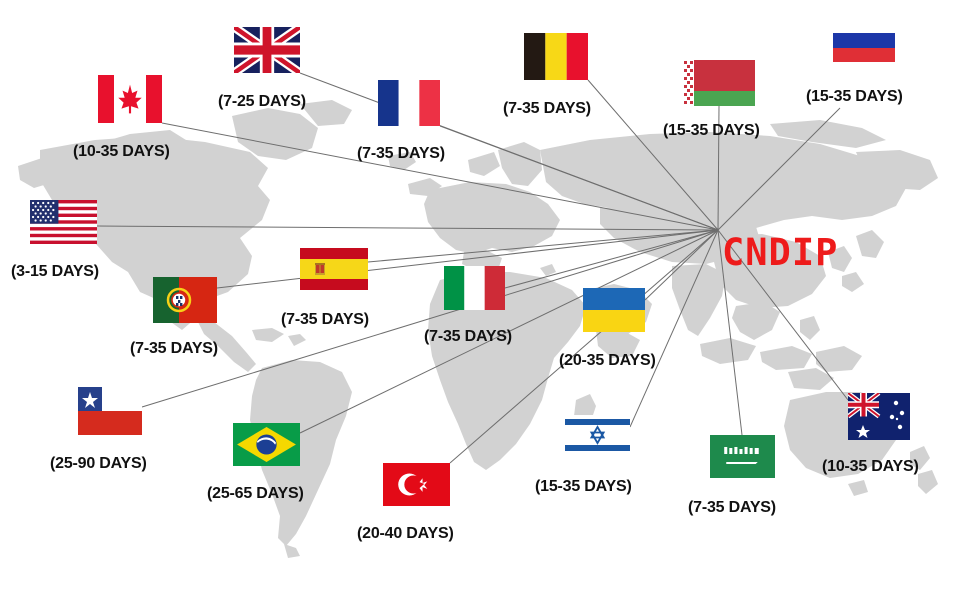  What do you see at coordinates (174, 348) in the screenshot?
I see `delivery-time-label-portugal: (7-35 DAYS)` at bounding box center [174, 348].